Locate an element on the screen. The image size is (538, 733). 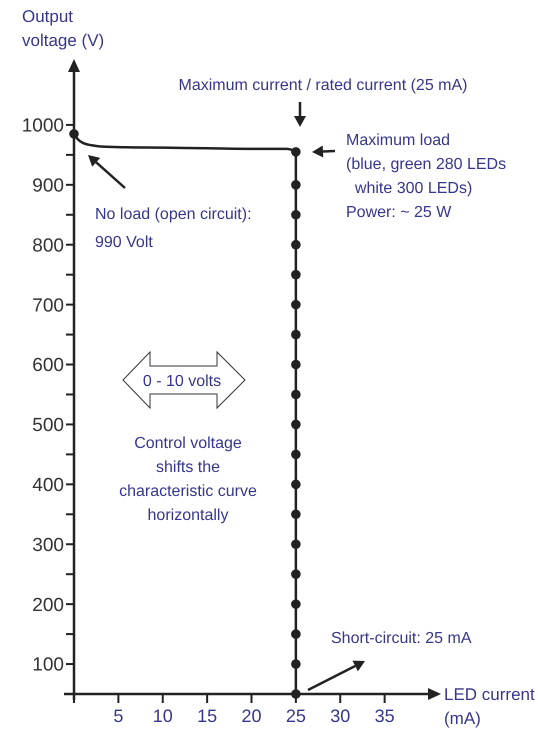
x-tick-label: 15 is located at coordinates (207, 716).